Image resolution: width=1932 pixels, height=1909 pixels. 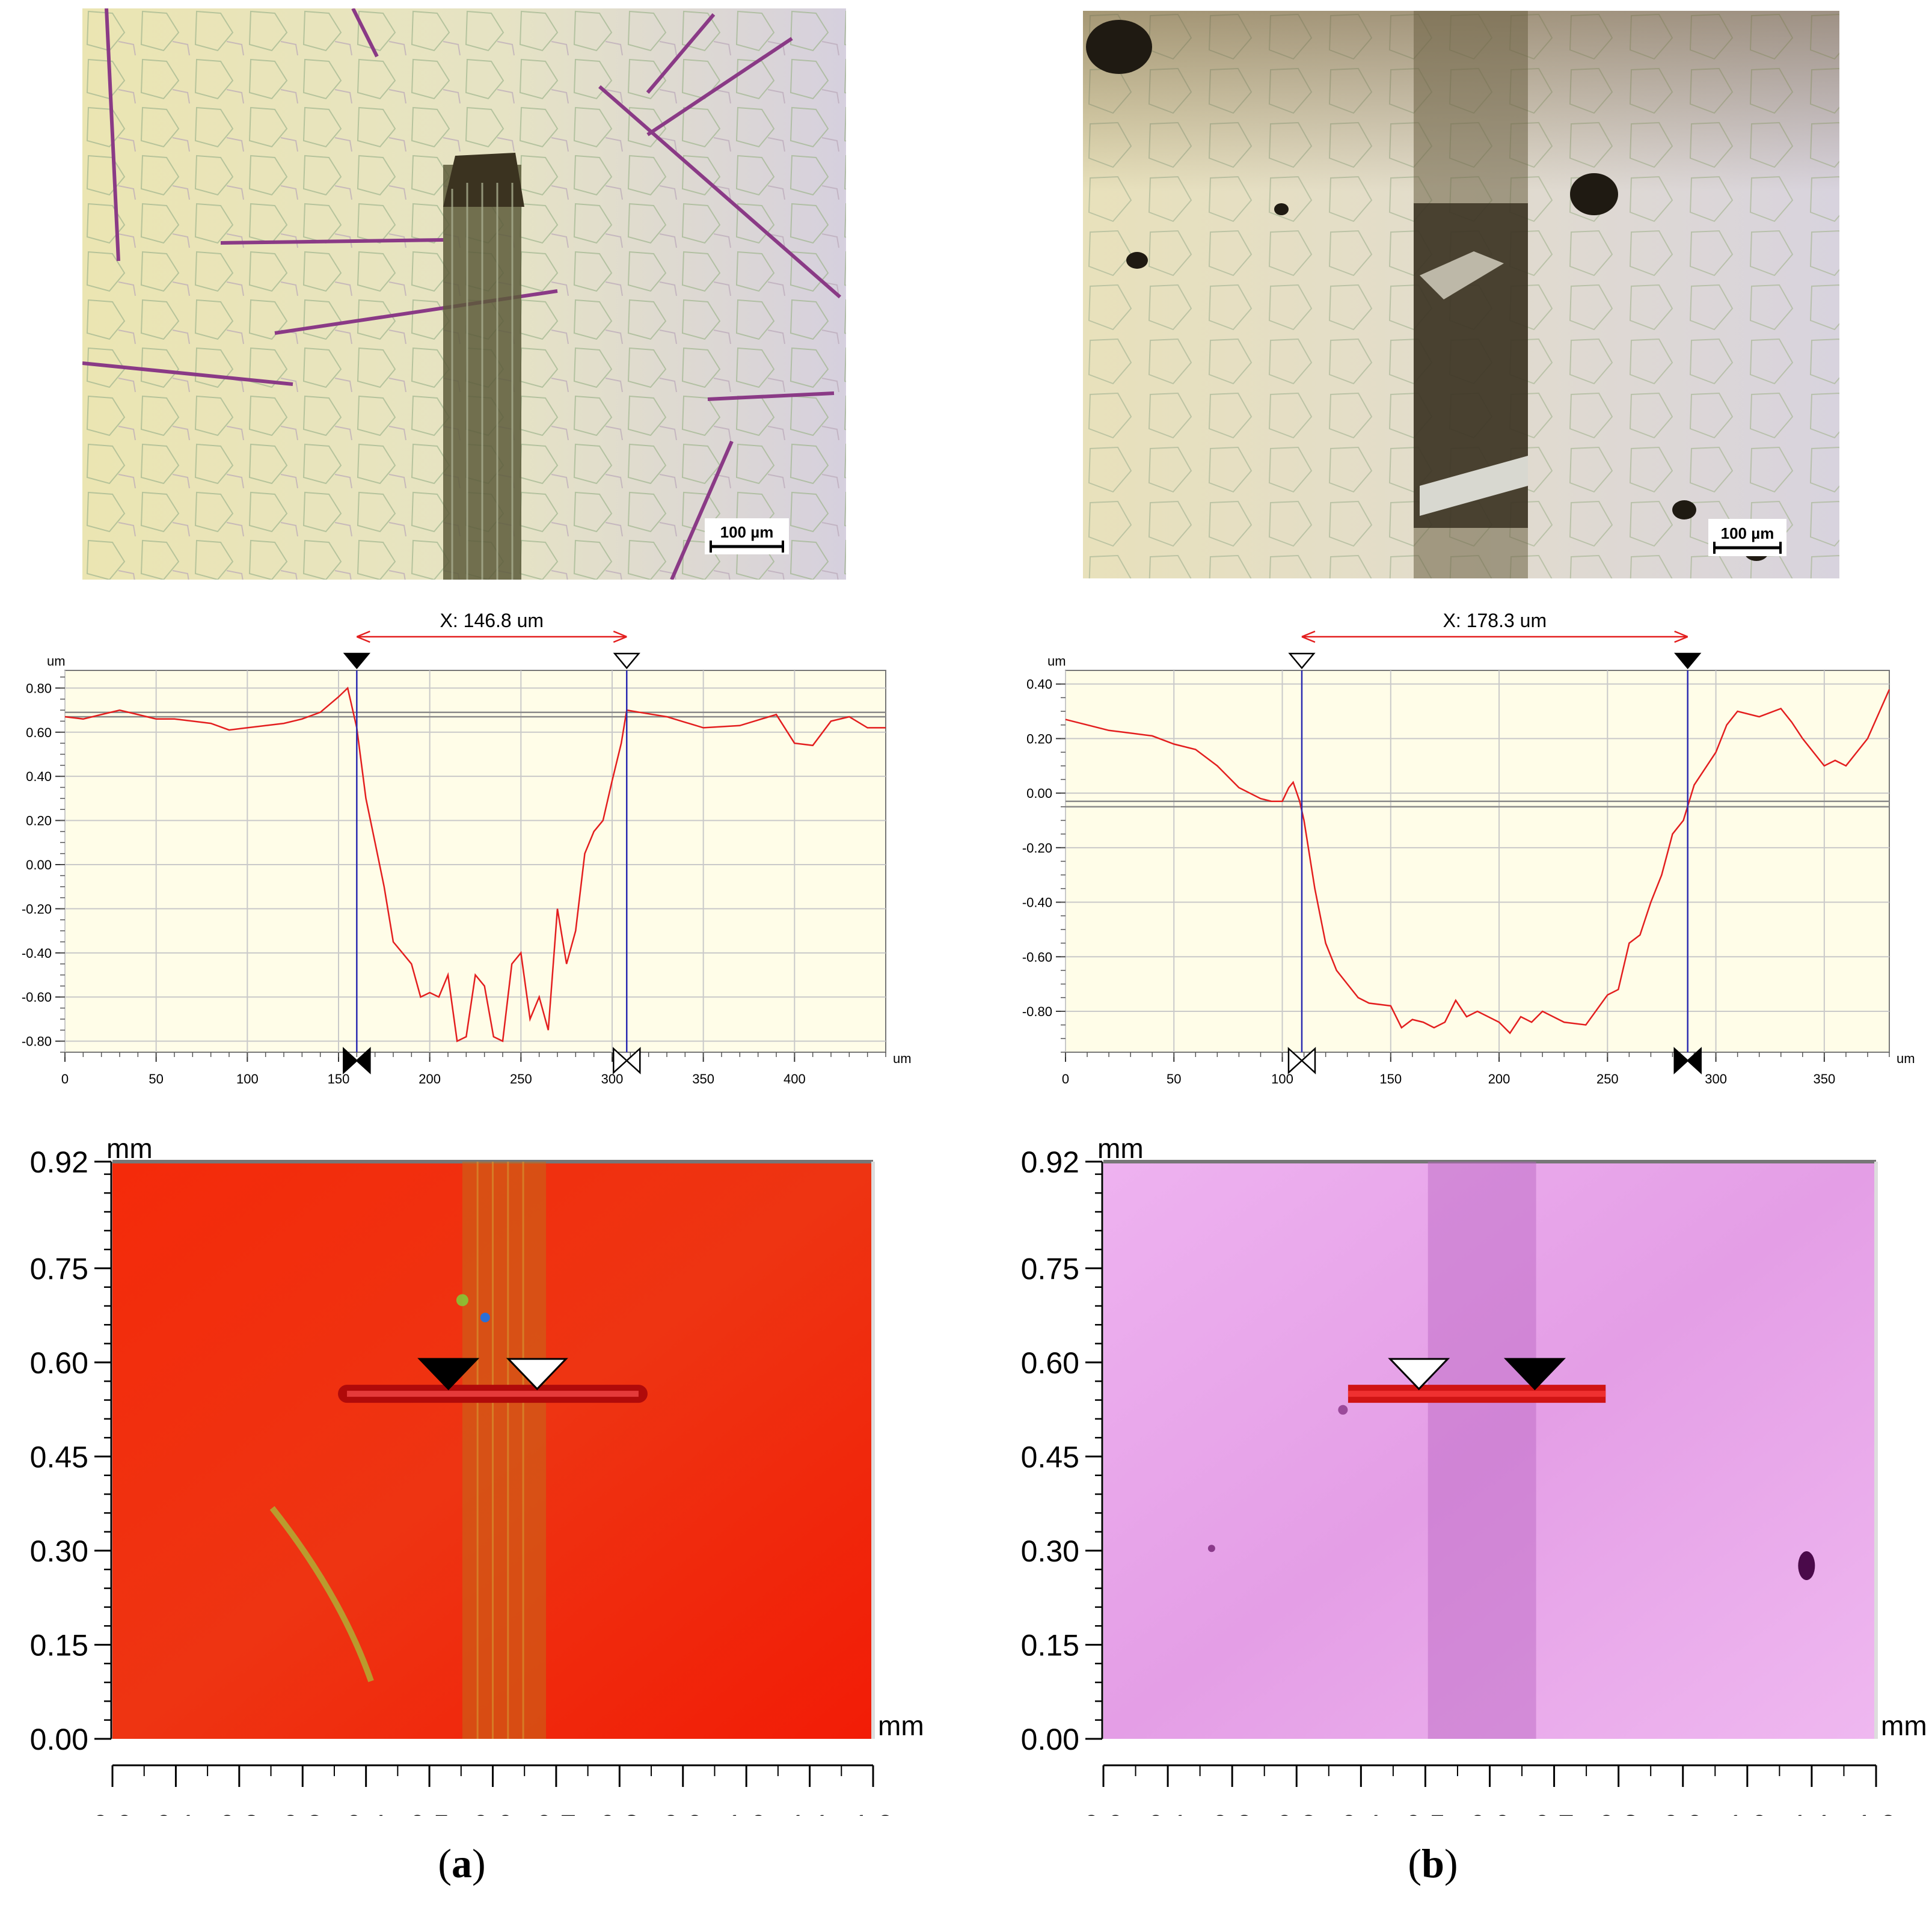 I want to click on height-map-surface, so click(x=1489, y=1450).